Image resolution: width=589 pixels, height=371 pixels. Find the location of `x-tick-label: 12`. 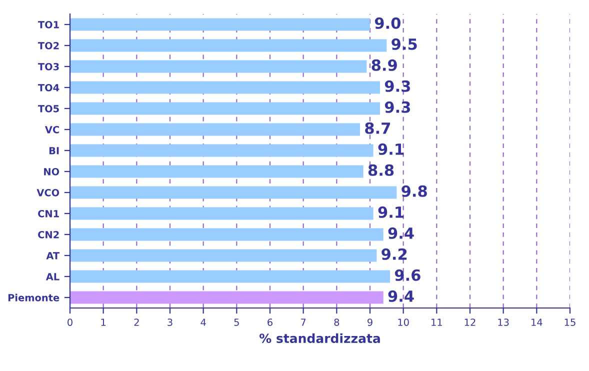

x-tick-label: 12 is located at coordinates (470, 322).